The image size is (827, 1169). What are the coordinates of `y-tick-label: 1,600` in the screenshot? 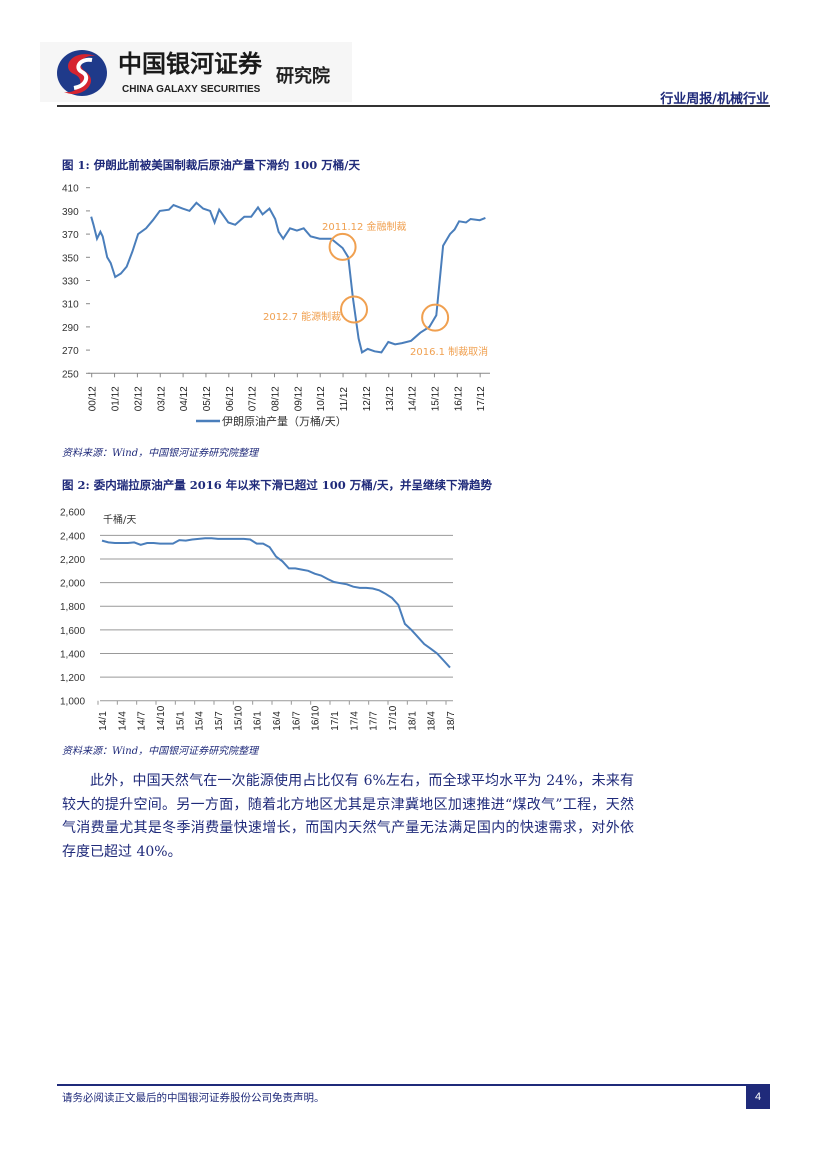 It's located at (72, 631).